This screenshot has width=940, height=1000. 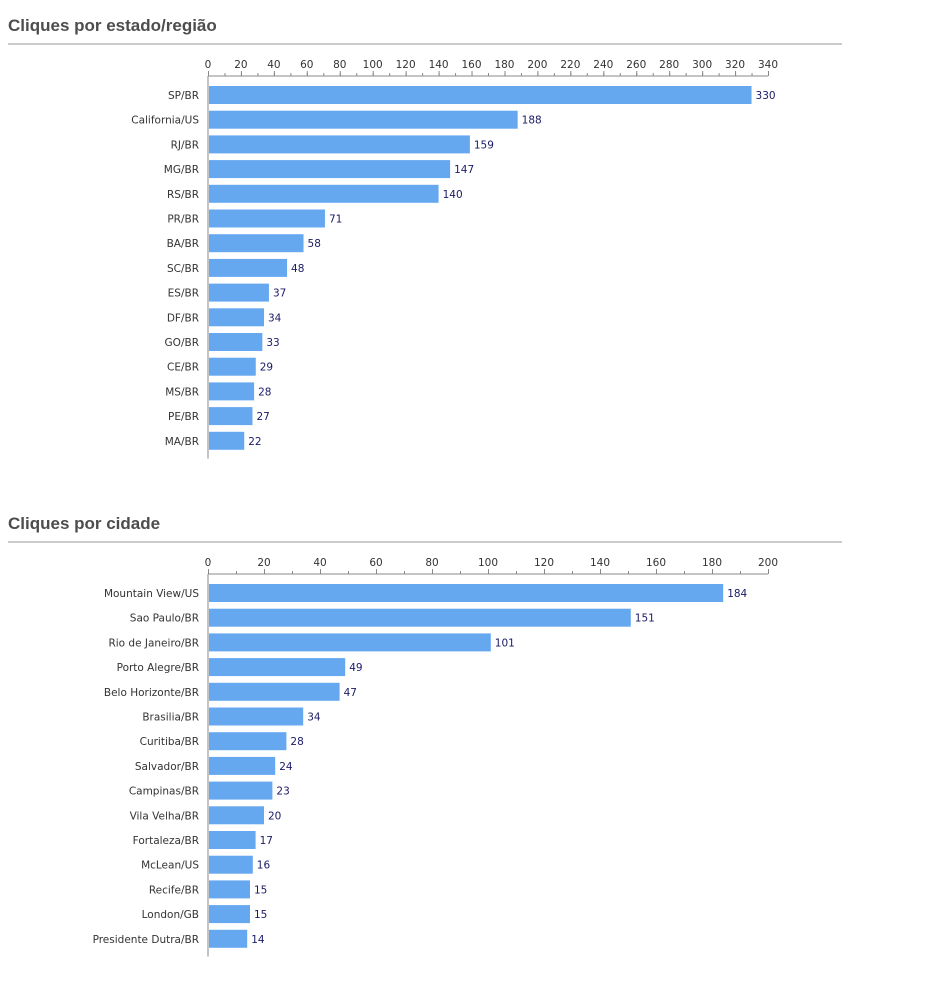 What do you see at coordinates (266, 841) in the screenshot?
I see `value-label: 17` at bounding box center [266, 841].